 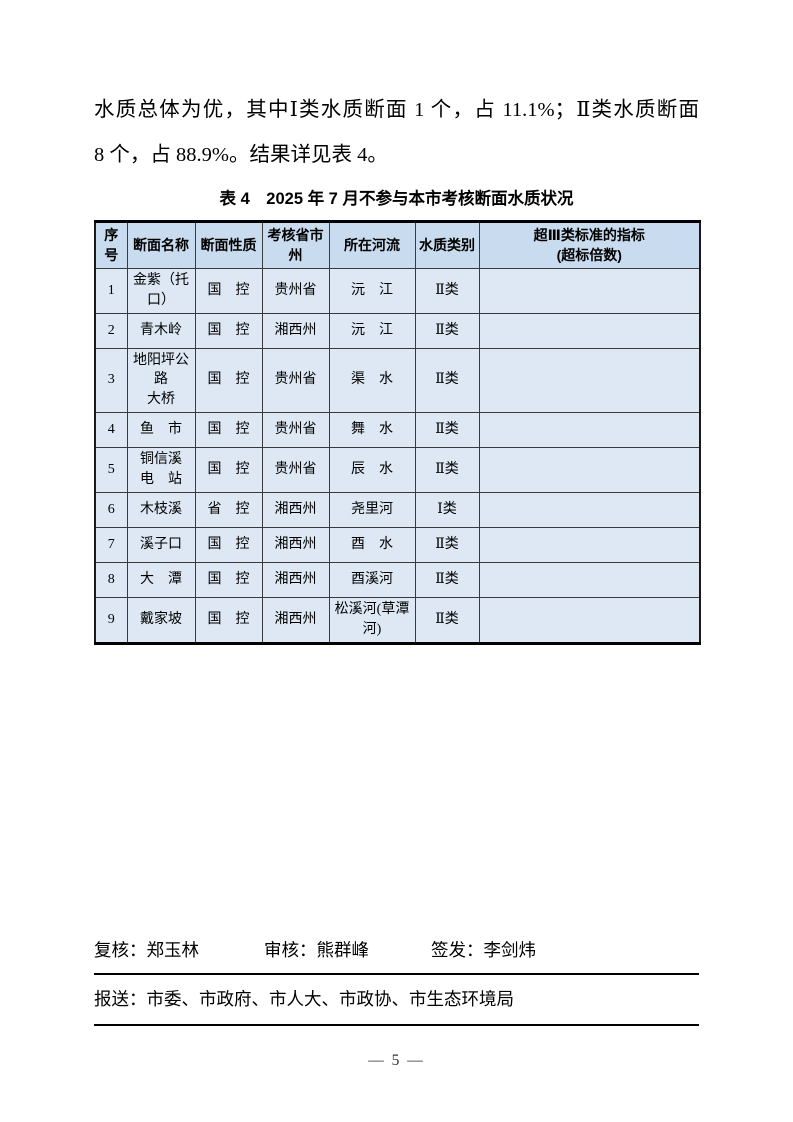 I want to click on header-assessed-province: 考核省市州, so click(x=295, y=245).